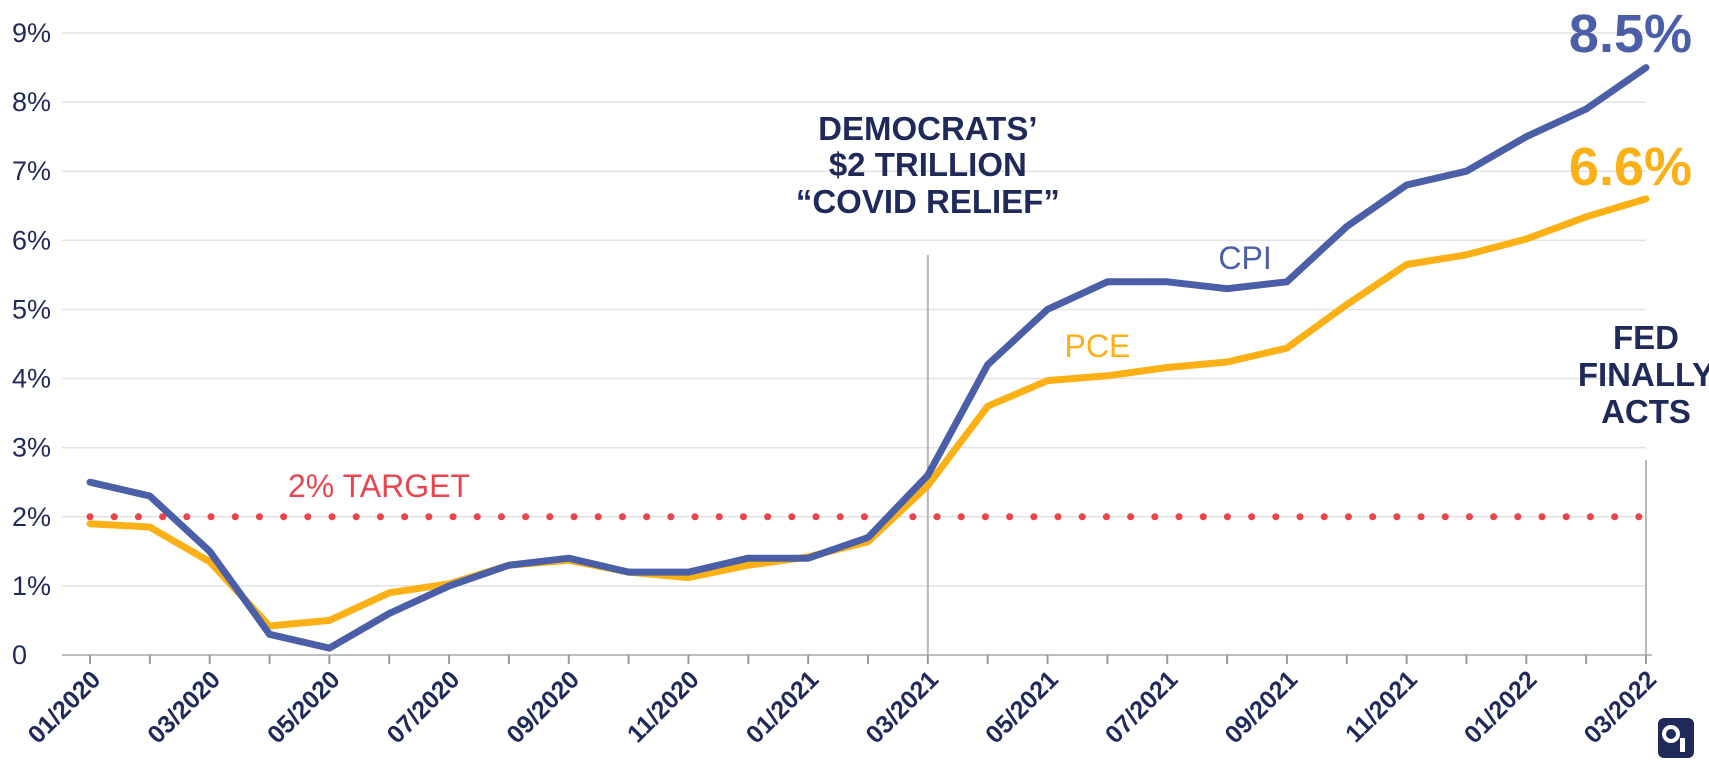 The height and width of the screenshot is (768, 1709). What do you see at coordinates (902, 707) in the screenshot?
I see `x-tick-label: 03/2021` at bounding box center [902, 707].